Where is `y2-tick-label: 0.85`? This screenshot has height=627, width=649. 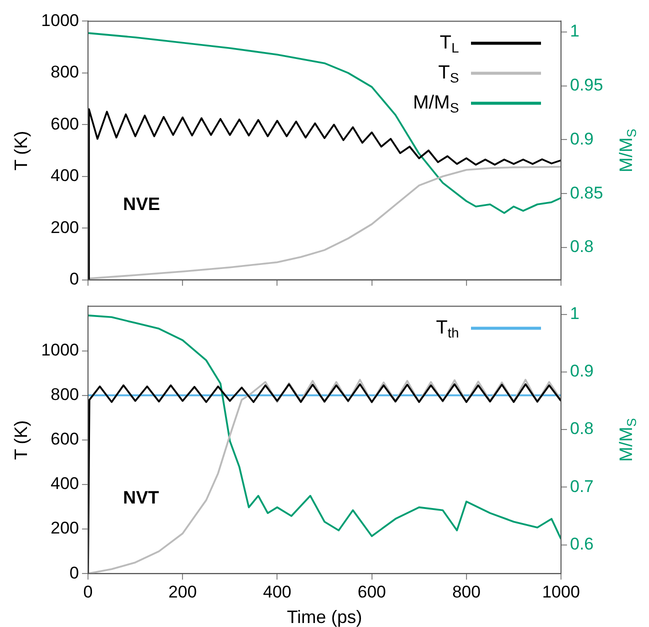
y2-tick-label: 0.85 is located at coordinates (587, 192).